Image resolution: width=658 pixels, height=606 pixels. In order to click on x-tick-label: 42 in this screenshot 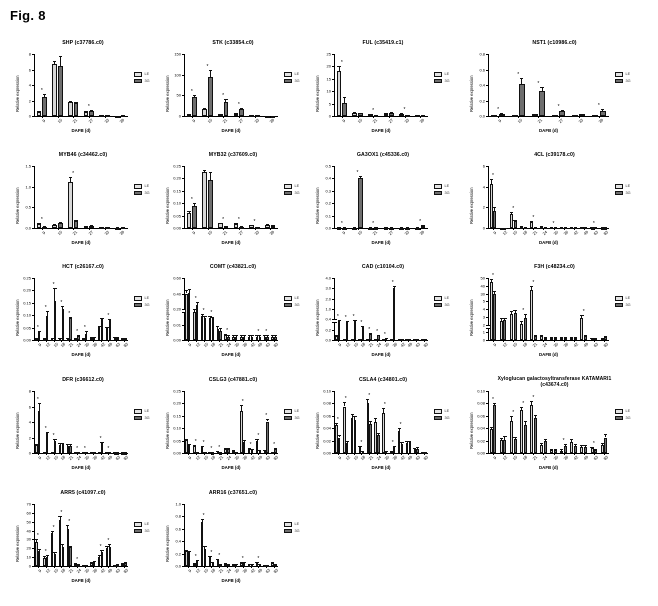, I will do `click(102, 345)`.